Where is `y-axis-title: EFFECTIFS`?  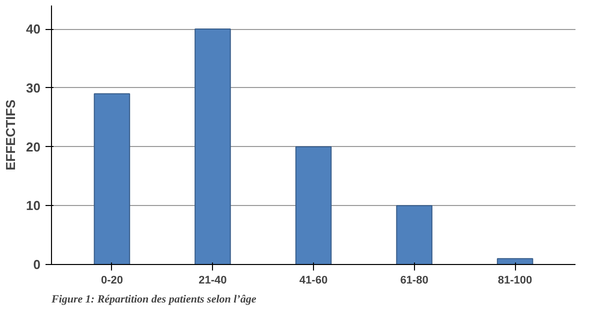 y-axis-title: EFFECTIFS is located at coordinates (10, 134).